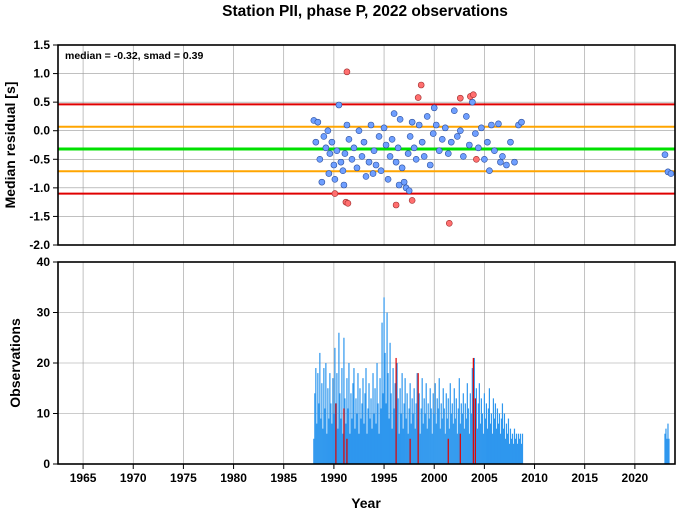  Describe the element at coordinates (83, 478) in the screenshot. I see `x-tick-label: 1965` at that location.